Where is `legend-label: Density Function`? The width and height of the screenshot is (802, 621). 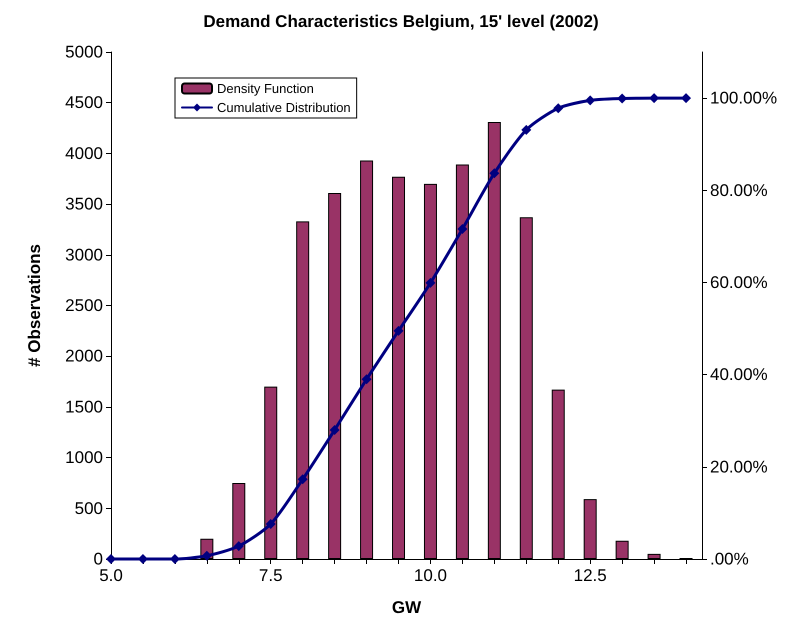 legend-label: Density Function is located at coordinates (265, 88).